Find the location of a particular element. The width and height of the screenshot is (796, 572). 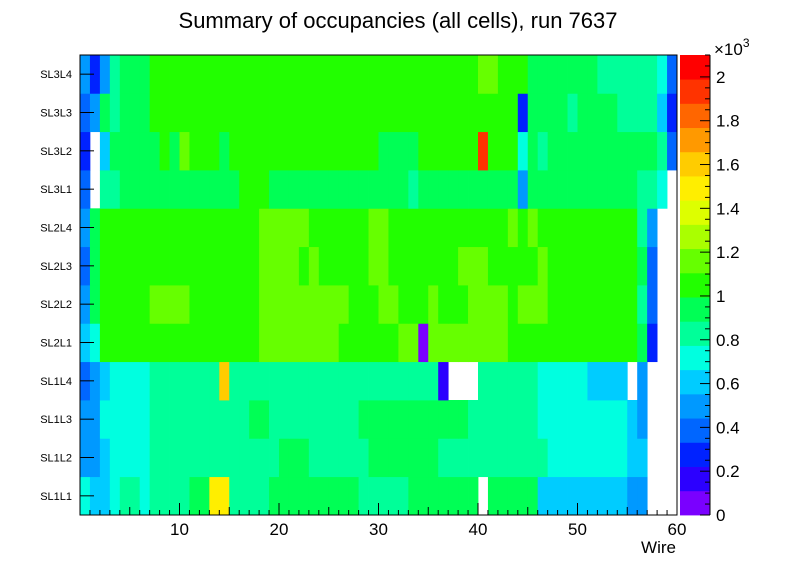

palette-tick-label: 1.8 is located at coordinates (728, 121).